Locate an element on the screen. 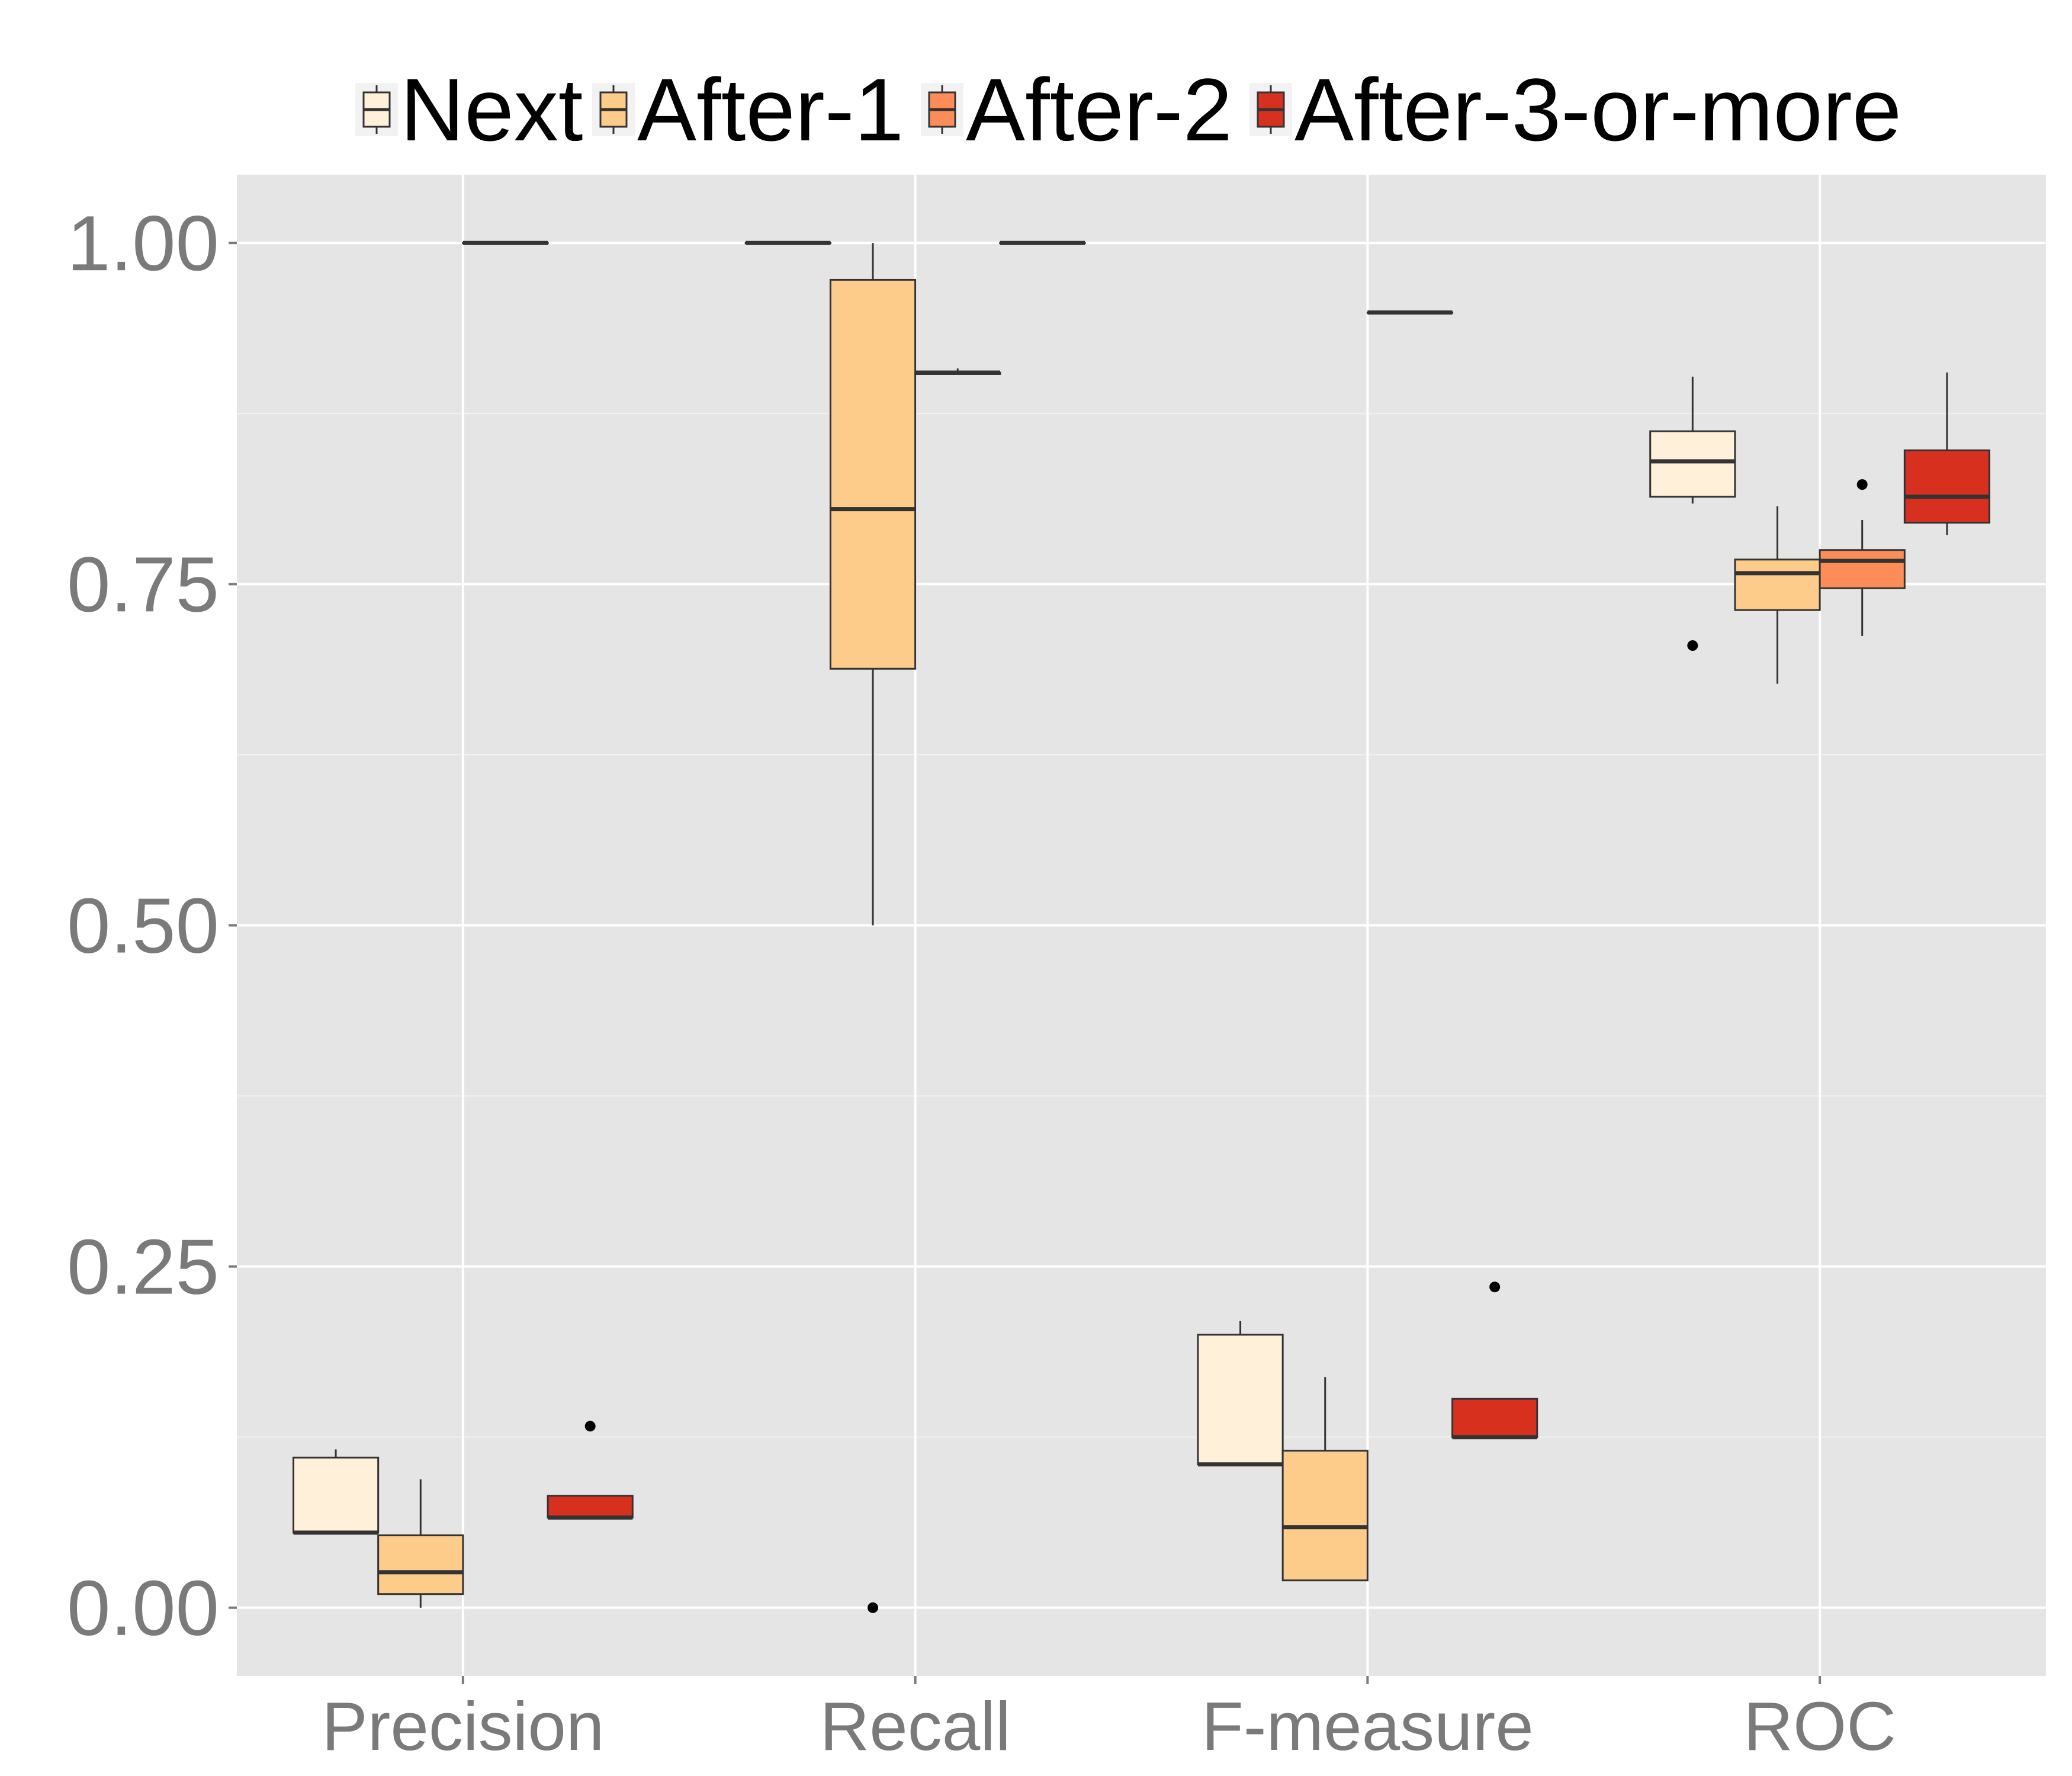  legend-item-next: Next is located at coordinates (469, 109).